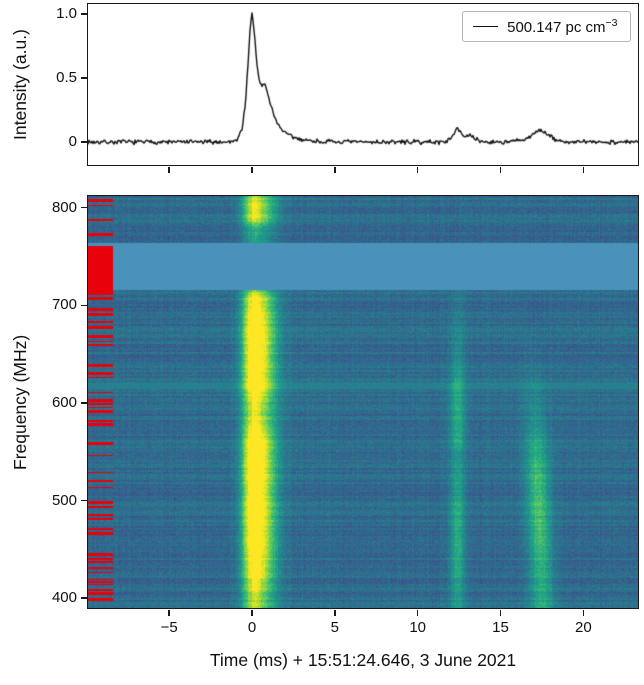 Image resolution: width=644 pixels, height=685 pixels. What do you see at coordinates (417, 627) in the screenshot?
I see `time-x-tick-label: 10` at bounding box center [417, 627].